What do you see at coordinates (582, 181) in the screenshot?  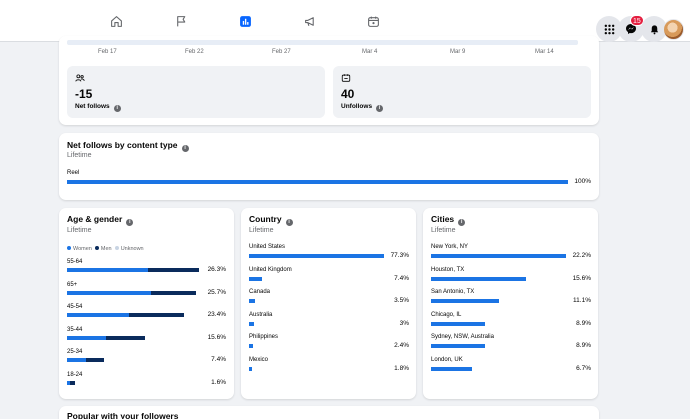 I see `content-type-value: 100%` at bounding box center [582, 181].